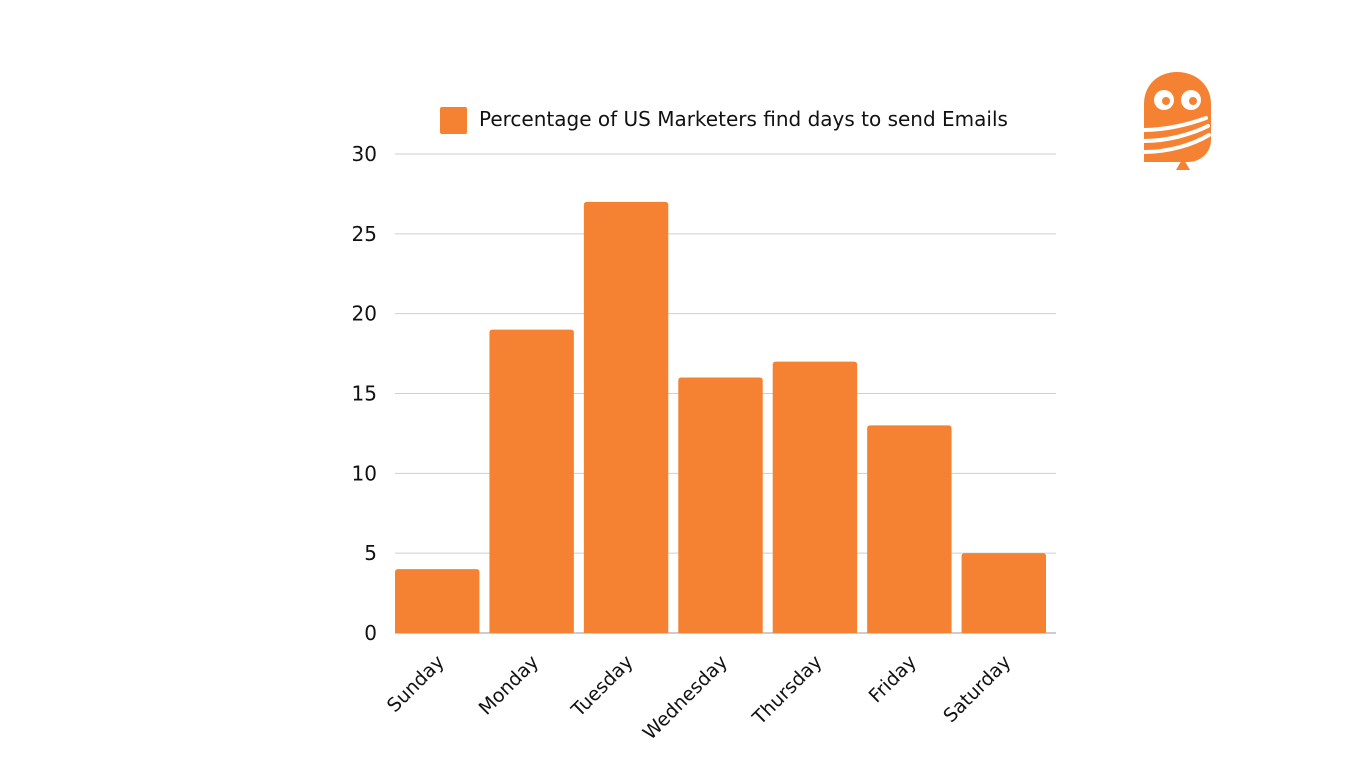 The width and height of the screenshot is (1366, 768). I want to click on y-axis-tick-labels: 0 5 10 15 20 25 30, so click(364, 393).